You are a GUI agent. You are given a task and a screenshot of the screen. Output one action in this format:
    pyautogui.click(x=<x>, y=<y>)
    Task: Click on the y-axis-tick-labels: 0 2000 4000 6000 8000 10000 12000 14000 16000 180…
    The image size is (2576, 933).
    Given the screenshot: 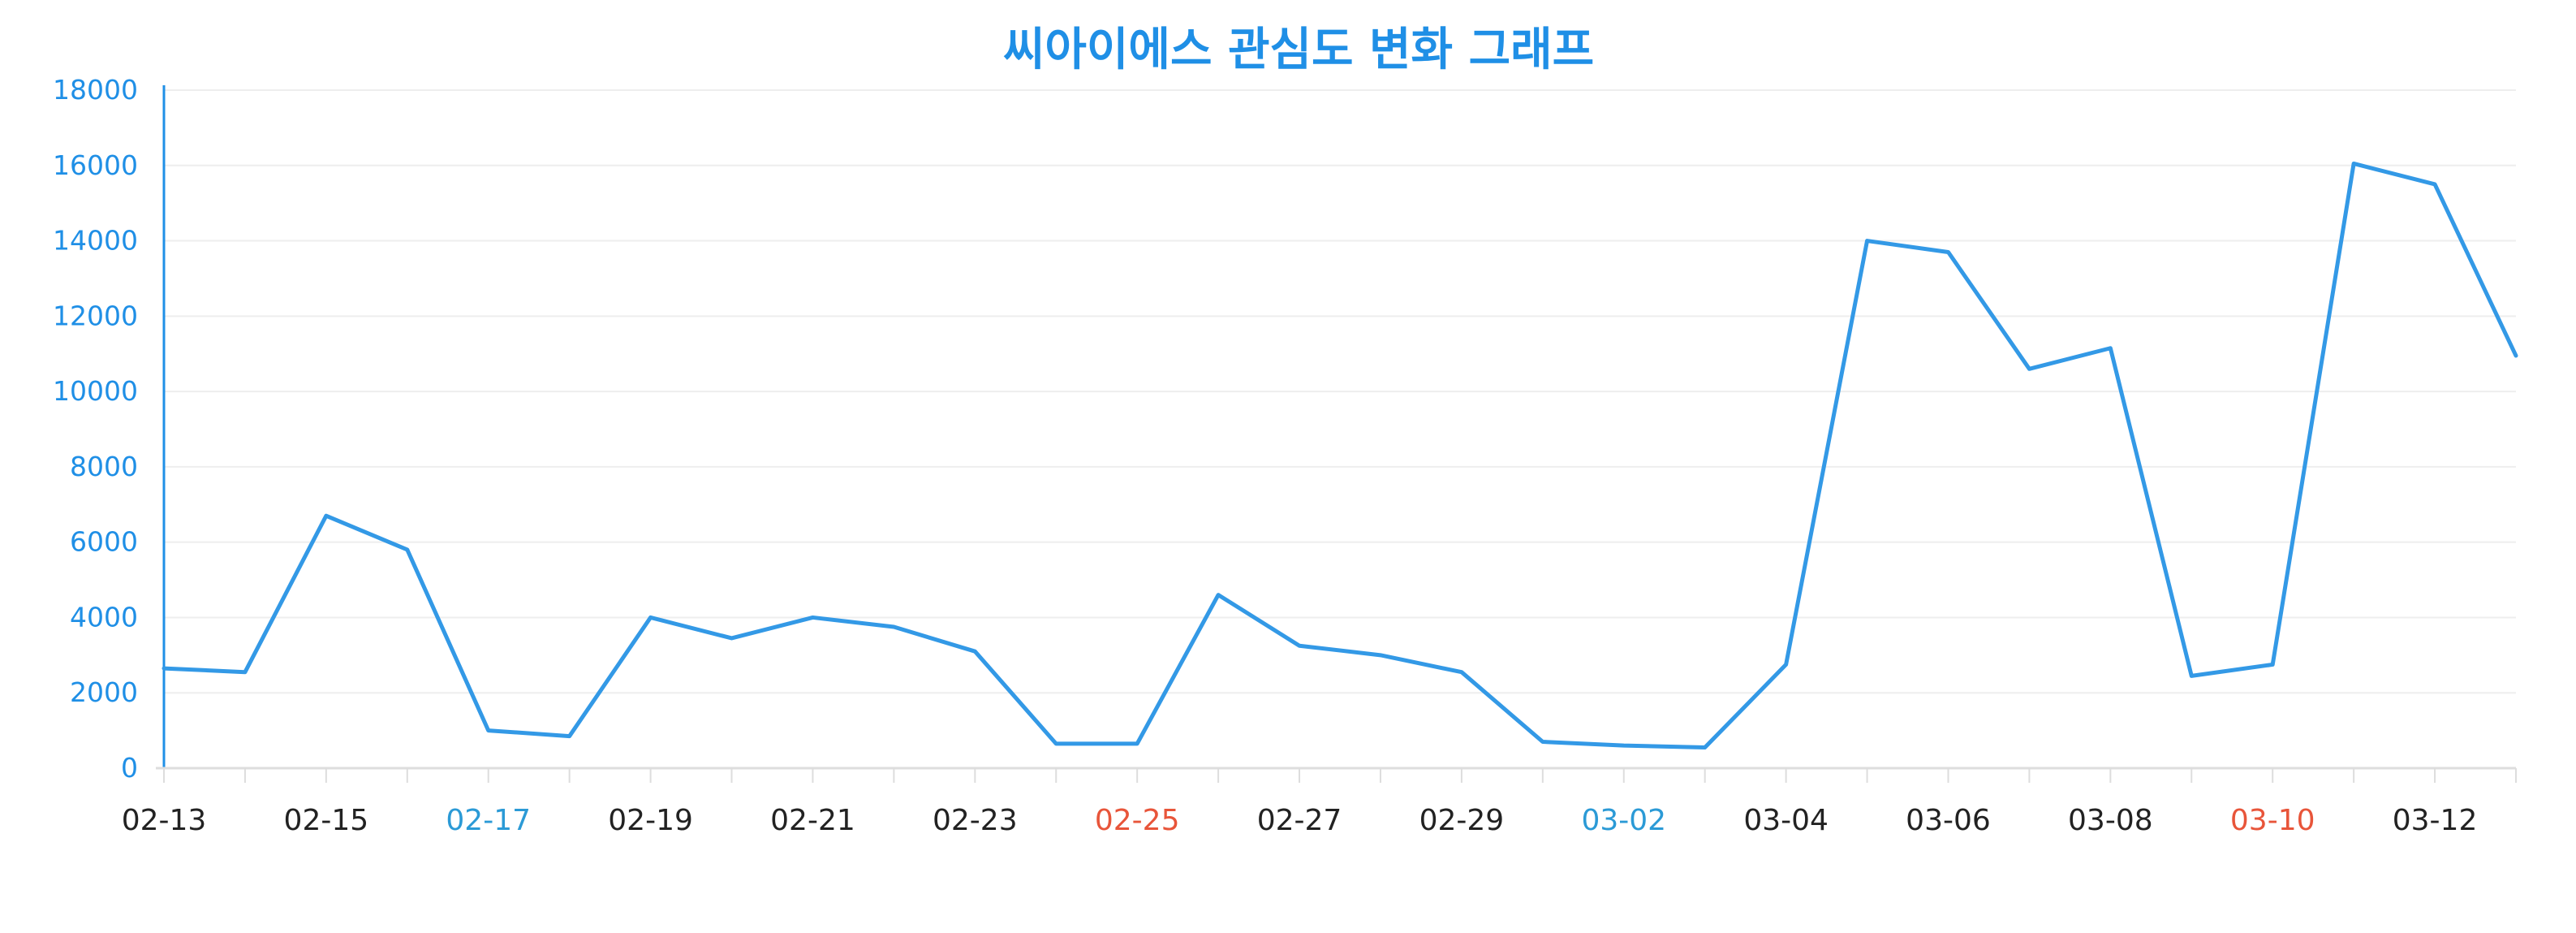 What is the action you would take?
    pyautogui.click(x=96, y=429)
    